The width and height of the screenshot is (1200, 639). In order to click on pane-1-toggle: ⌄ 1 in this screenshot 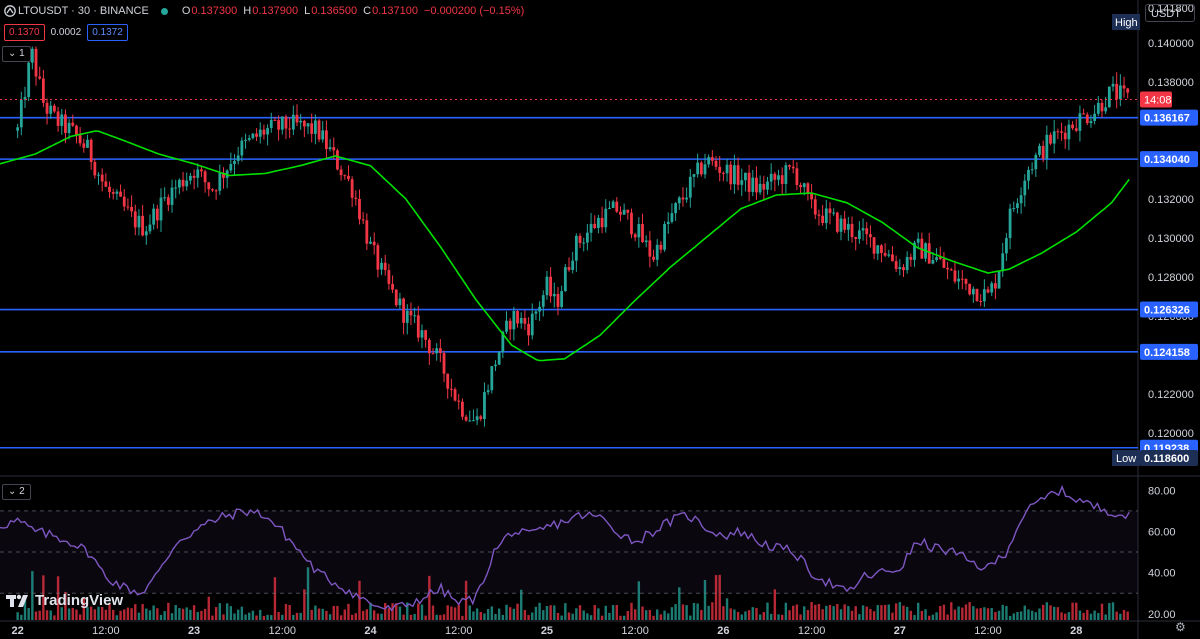, I will do `click(16, 54)`.